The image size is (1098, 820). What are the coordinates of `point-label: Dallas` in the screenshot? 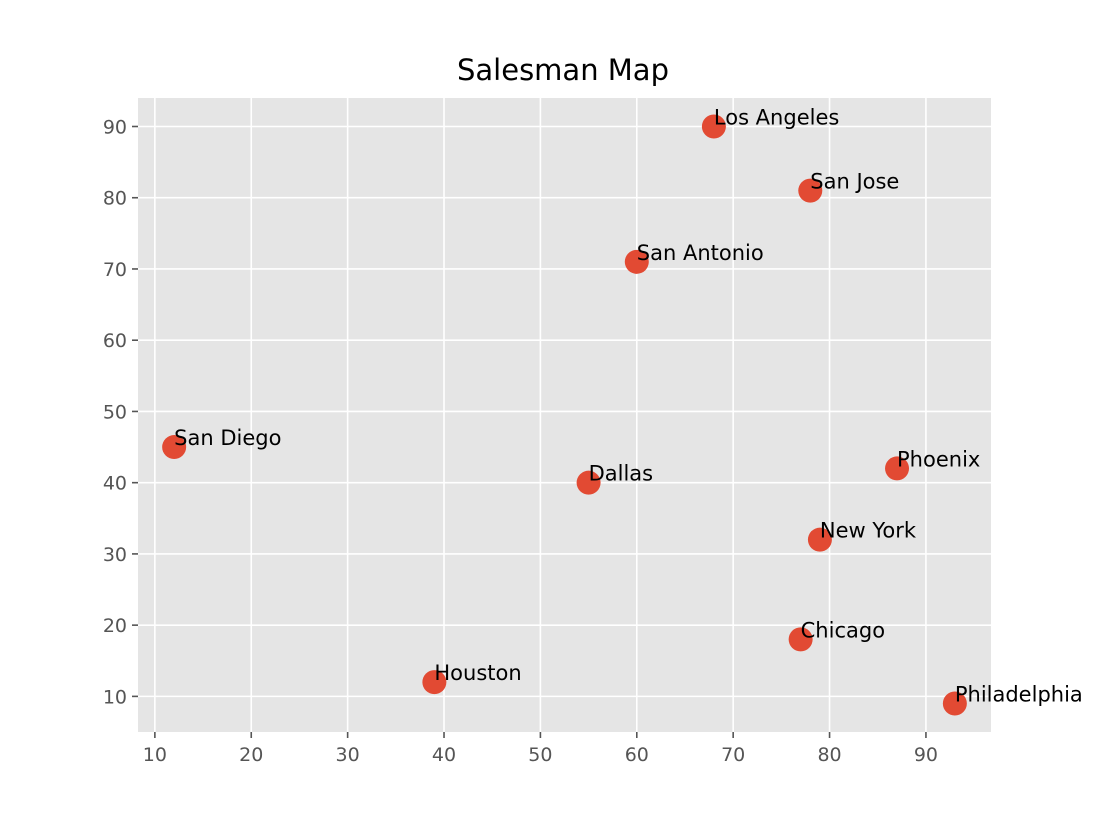 It's located at (621, 474).